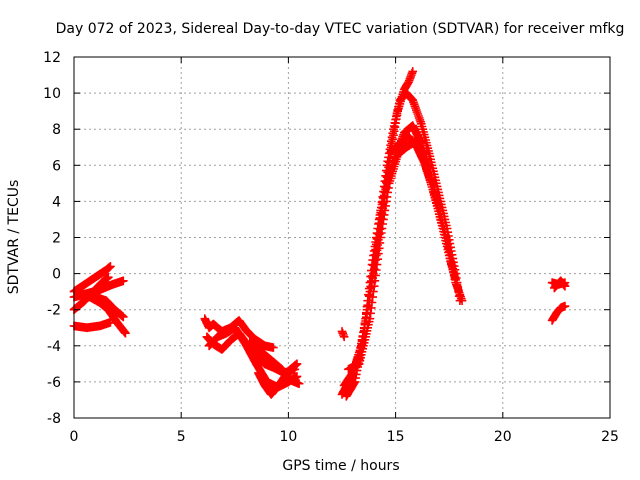 This screenshot has height=480, width=640. Describe the element at coordinates (396, 437) in the screenshot. I see `x-tick-label: 15` at that location.